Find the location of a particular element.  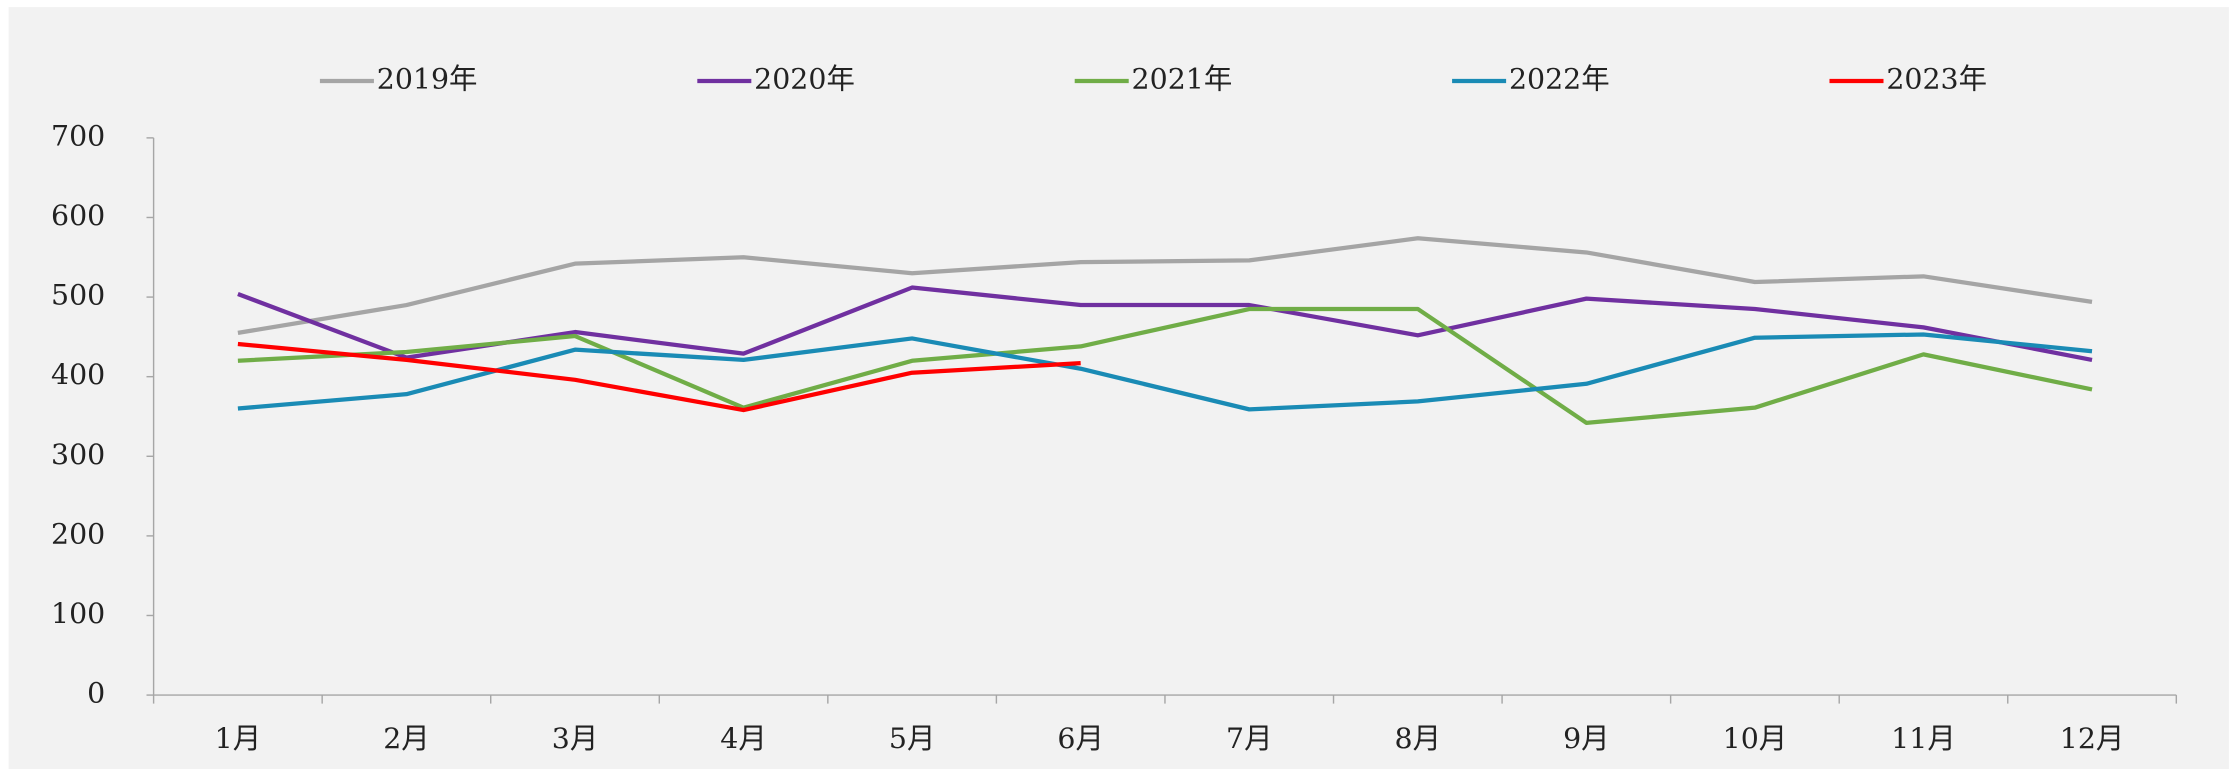

x-tick-label: 9月 is located at coordinates (1586, 738).